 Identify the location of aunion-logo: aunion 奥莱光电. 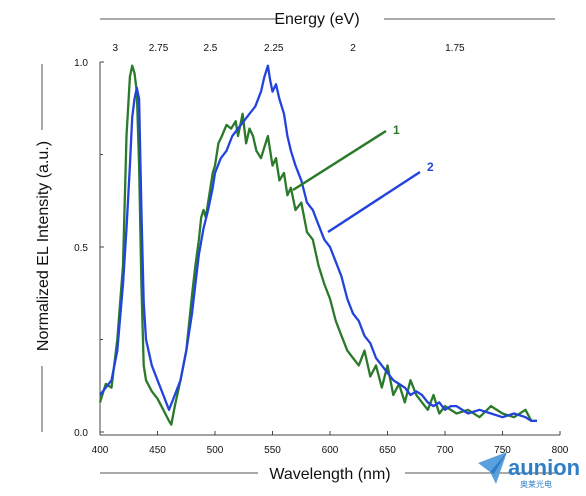
(529, 470).